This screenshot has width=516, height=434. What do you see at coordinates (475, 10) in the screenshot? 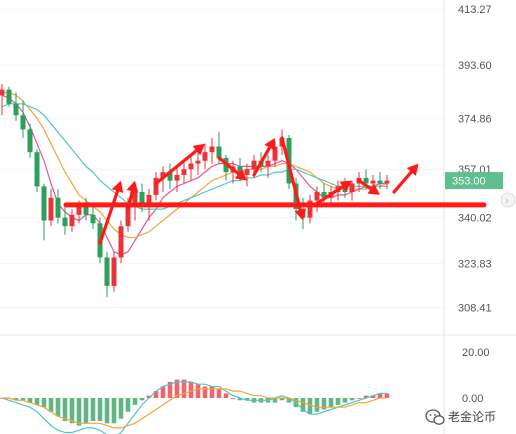
I see `price-tick-label: 413.27` at bounding box center [475, 10].